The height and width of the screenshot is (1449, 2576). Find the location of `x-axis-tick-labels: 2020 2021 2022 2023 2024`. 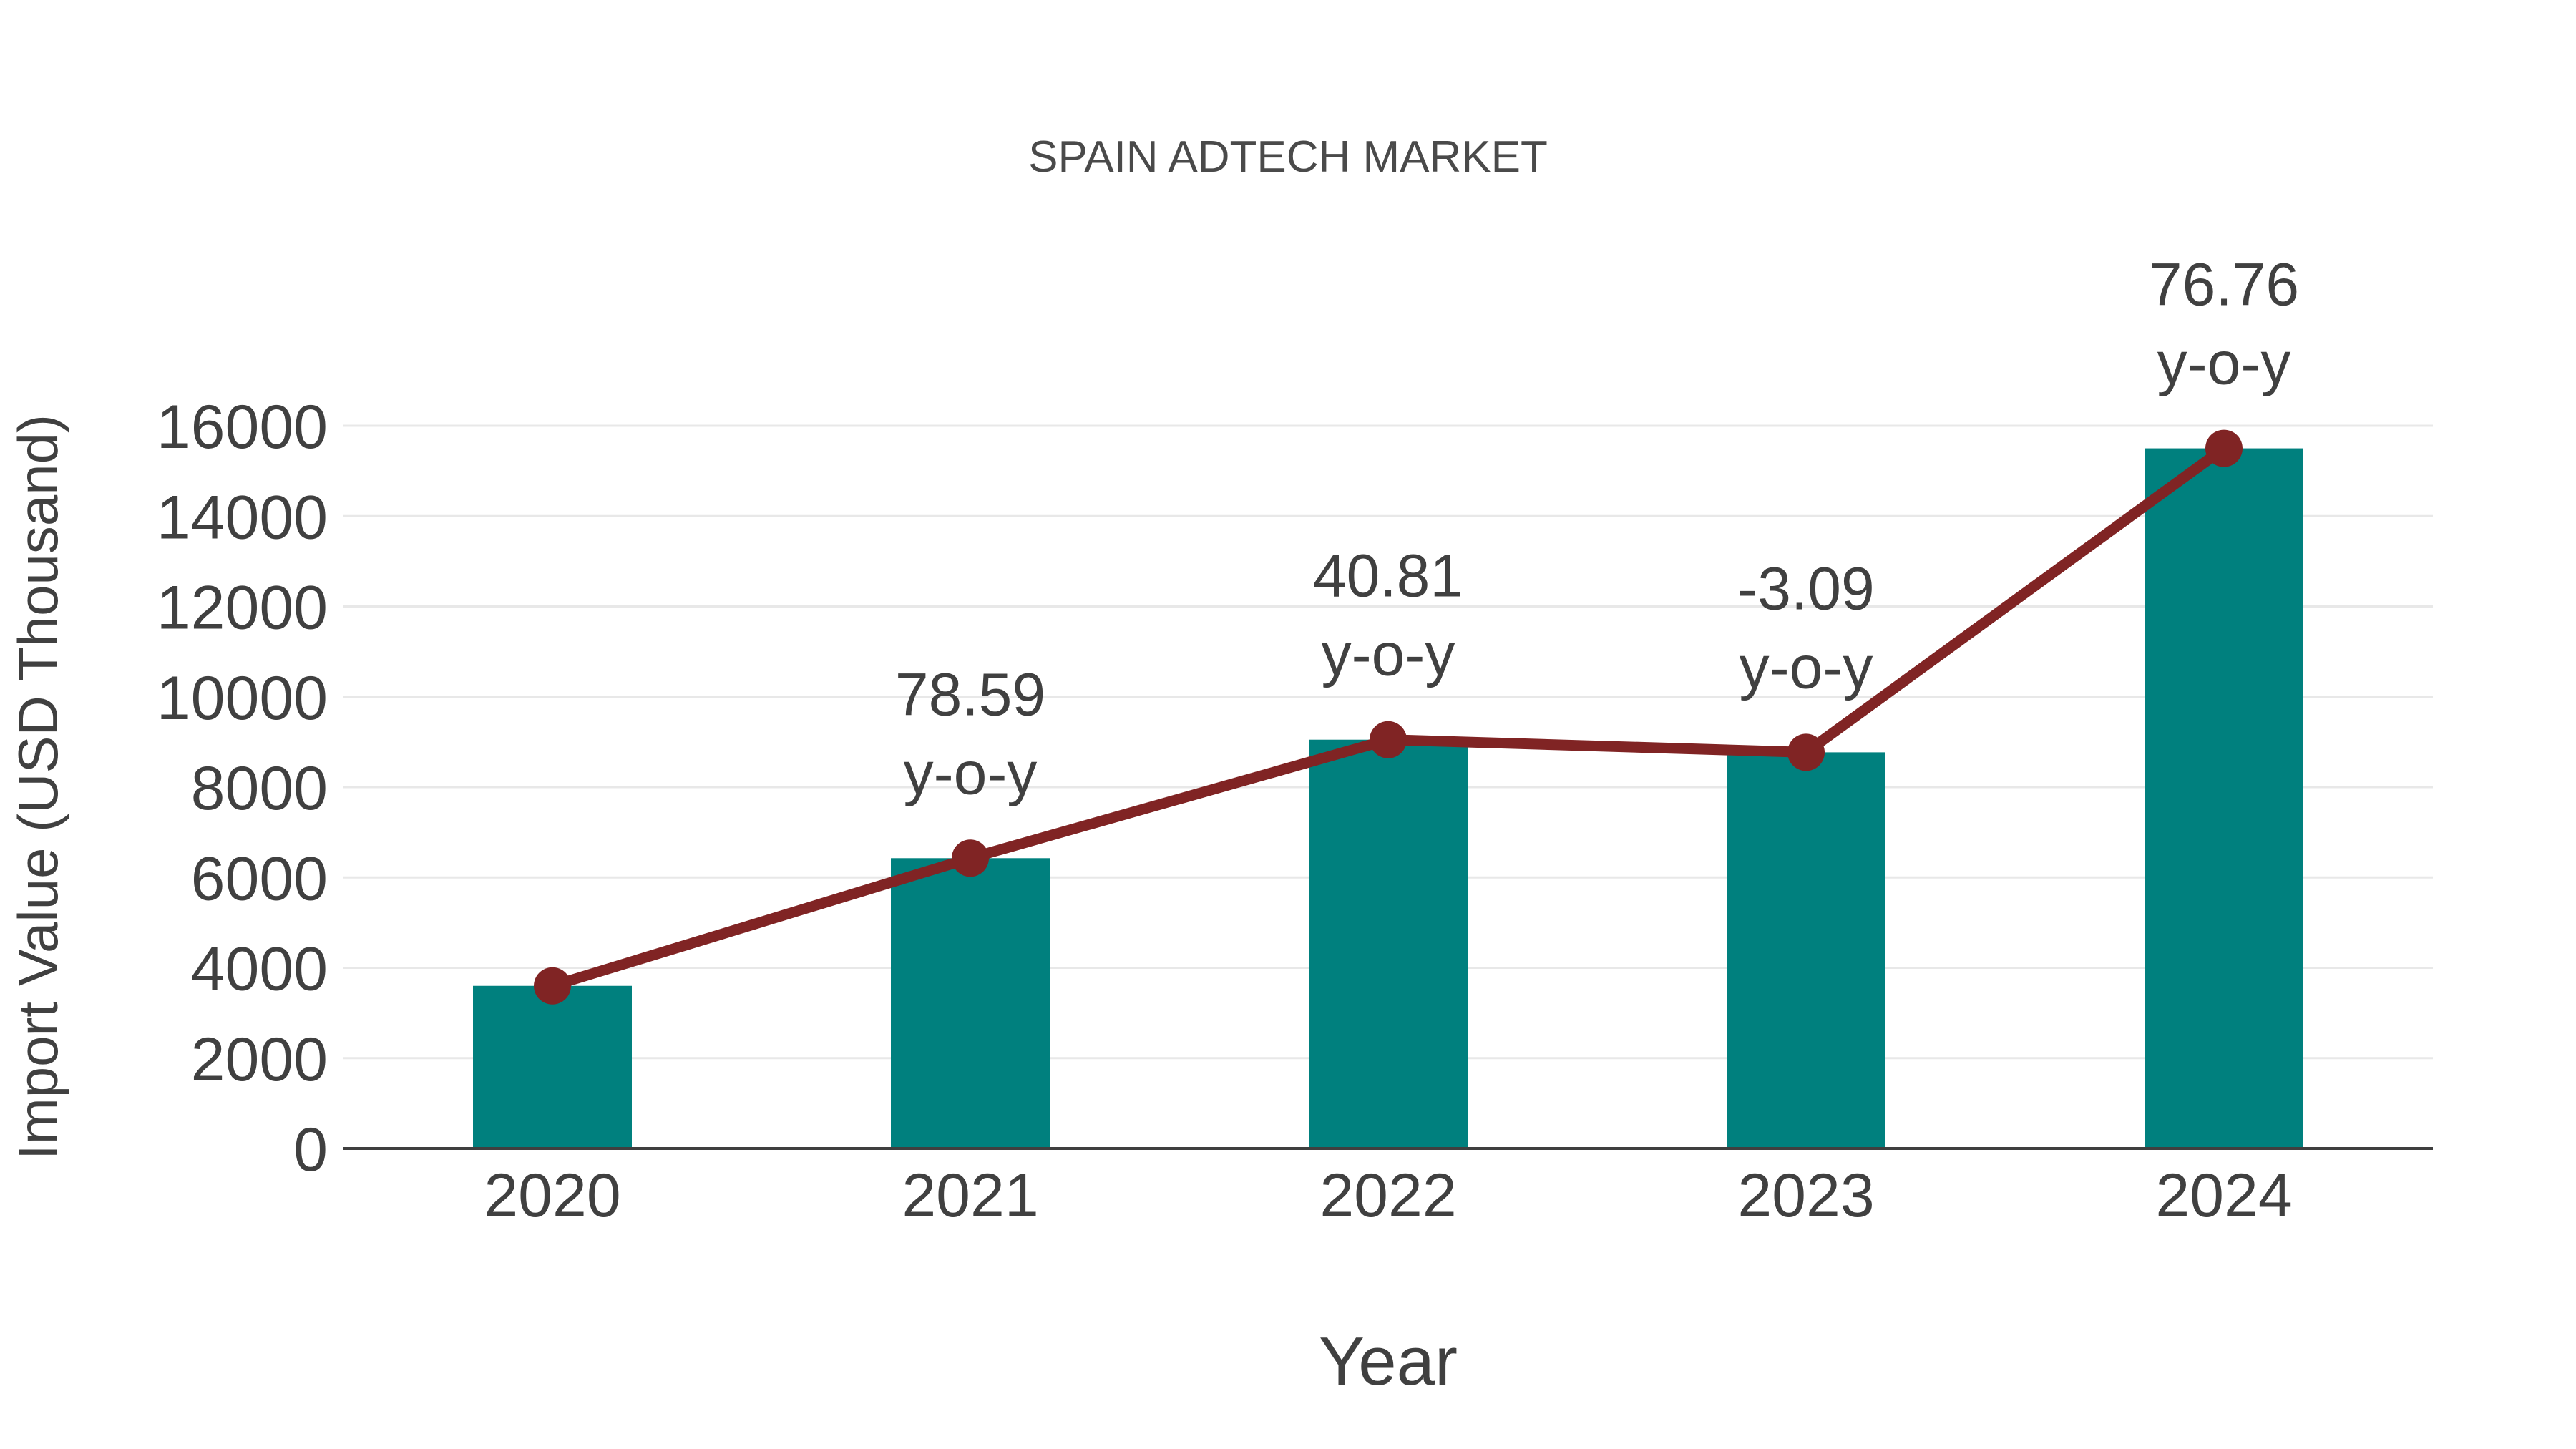

x-axis-tick-labels: 2020 2021 2022 2023 2024 is located at coordinates (1388, 1195).